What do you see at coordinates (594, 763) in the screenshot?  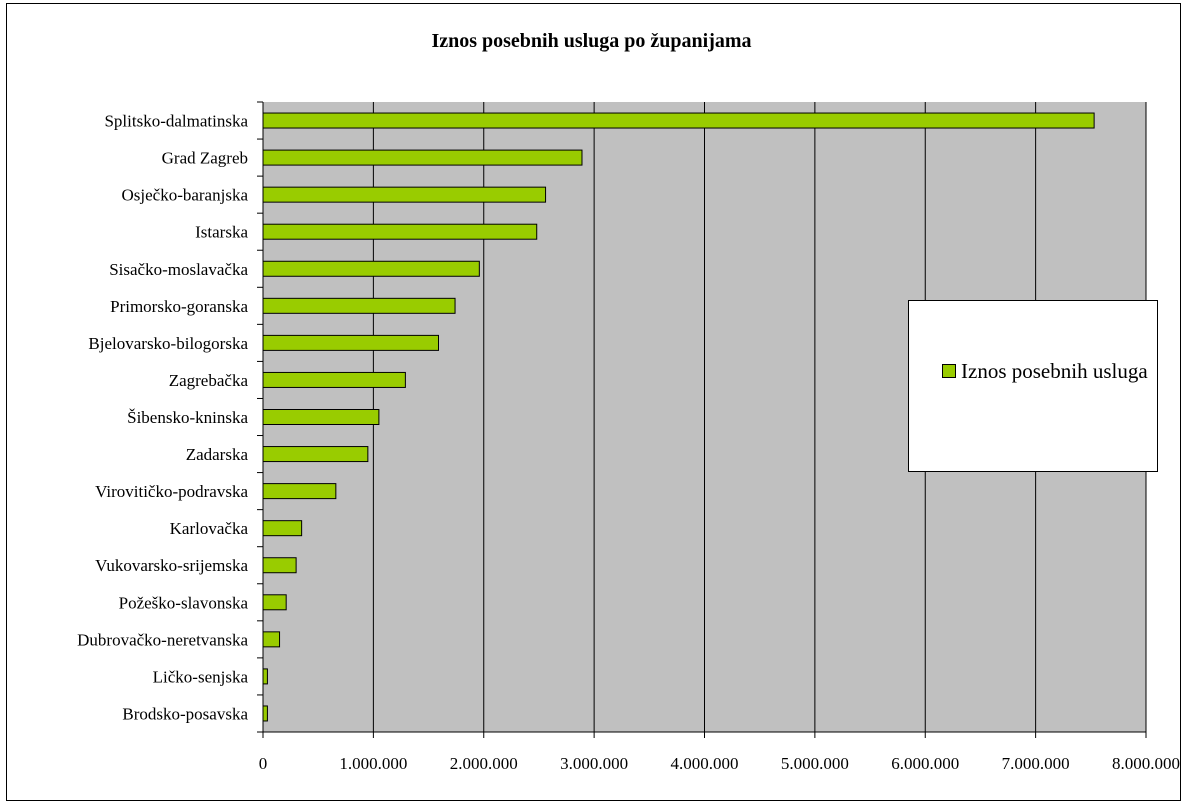 I see `x-tick-label: 3.000.000` at bounding box center [594, 763].